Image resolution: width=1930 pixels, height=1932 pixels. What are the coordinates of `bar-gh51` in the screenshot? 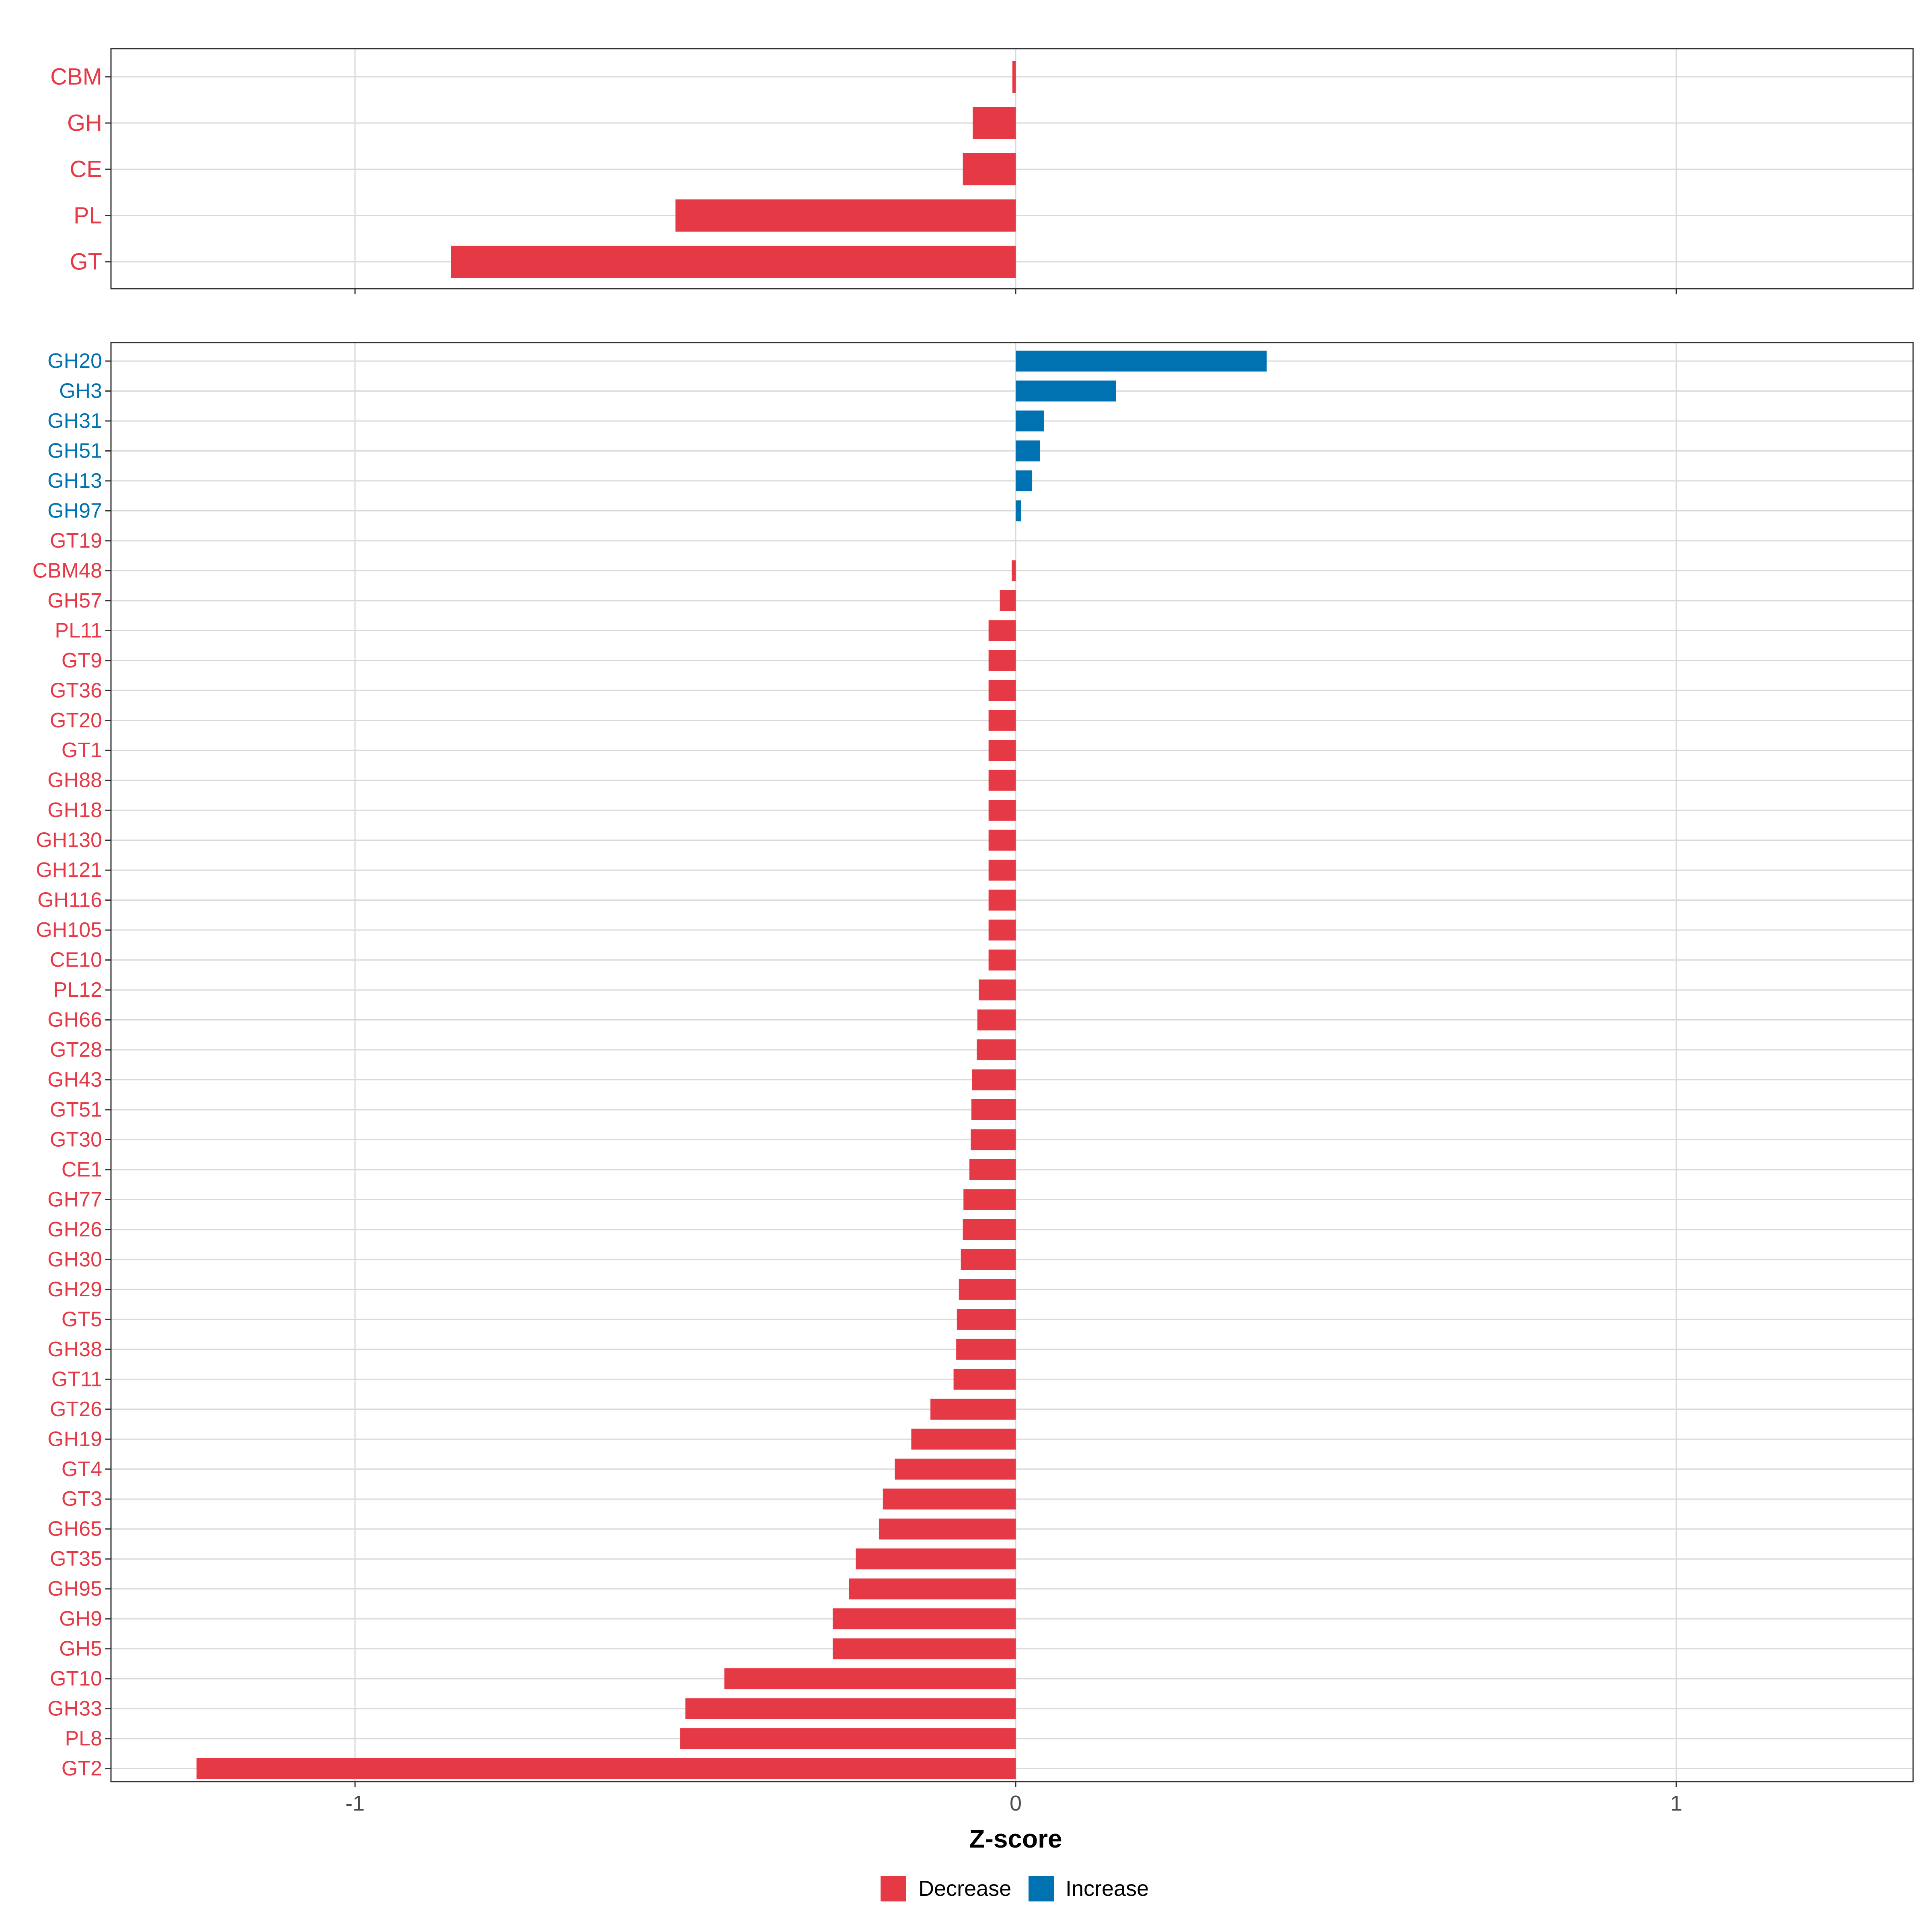 It's located at (1028, 451).